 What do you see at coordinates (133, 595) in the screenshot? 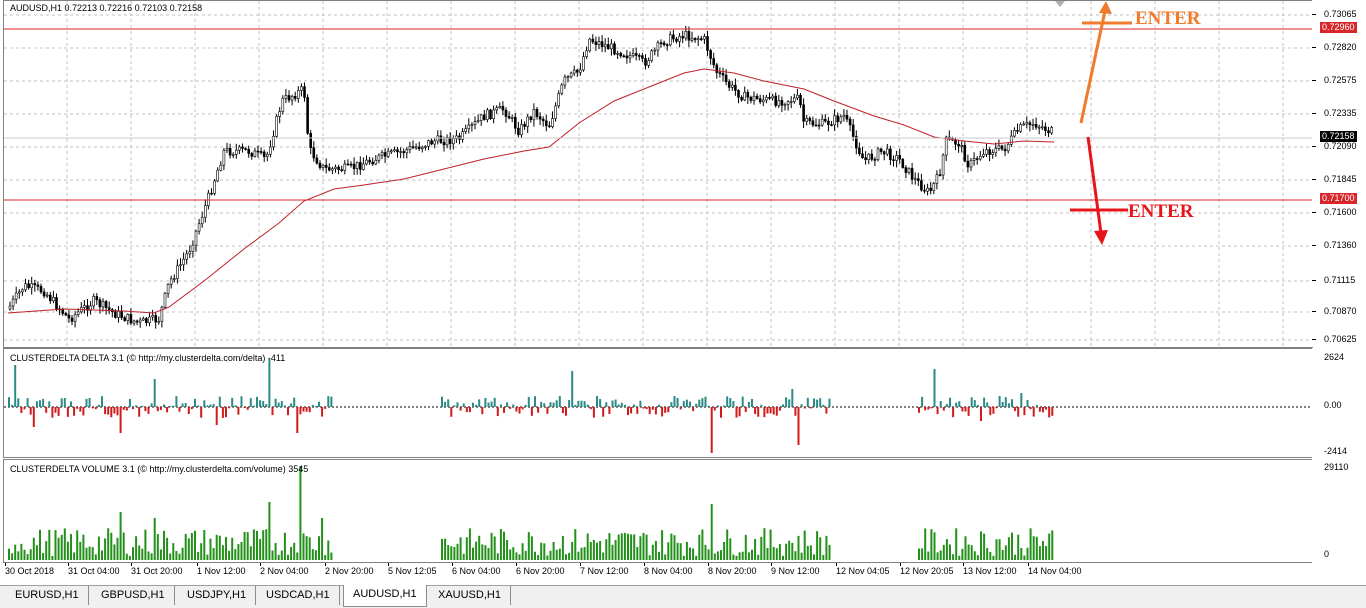
I see `tab-gbpusd-h1: GBPUSD,H1` at bounding box center [133, 595].